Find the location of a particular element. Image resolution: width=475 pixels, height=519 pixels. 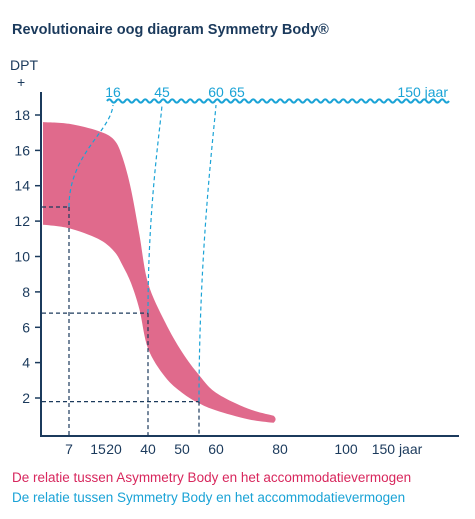

symmetry-top-layer: 16 45 60 65 150 jaar is located at coordinates (277, 94).